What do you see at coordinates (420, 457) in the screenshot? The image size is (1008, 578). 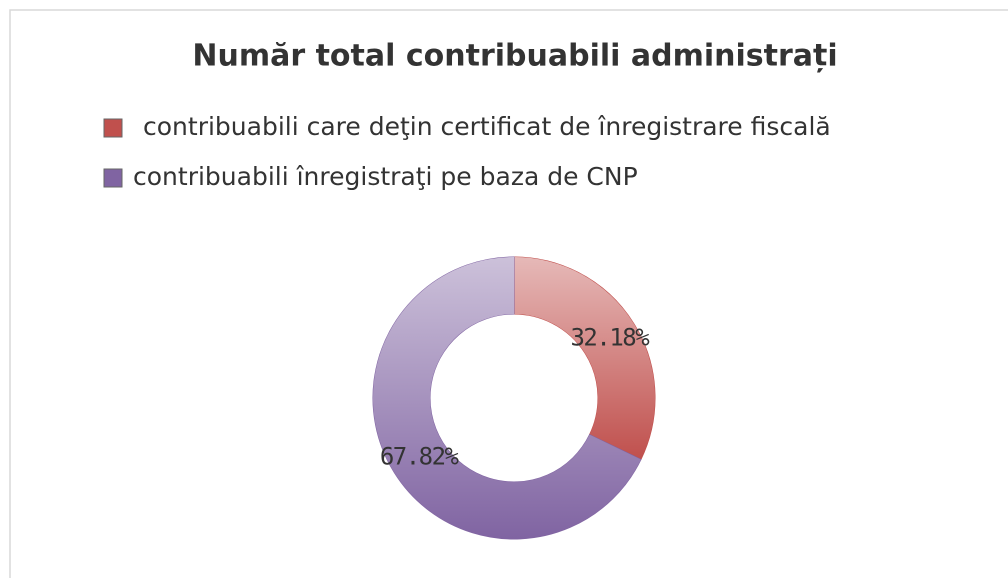 I see `data-label: 67.82%` at bounding box center [420, 457].